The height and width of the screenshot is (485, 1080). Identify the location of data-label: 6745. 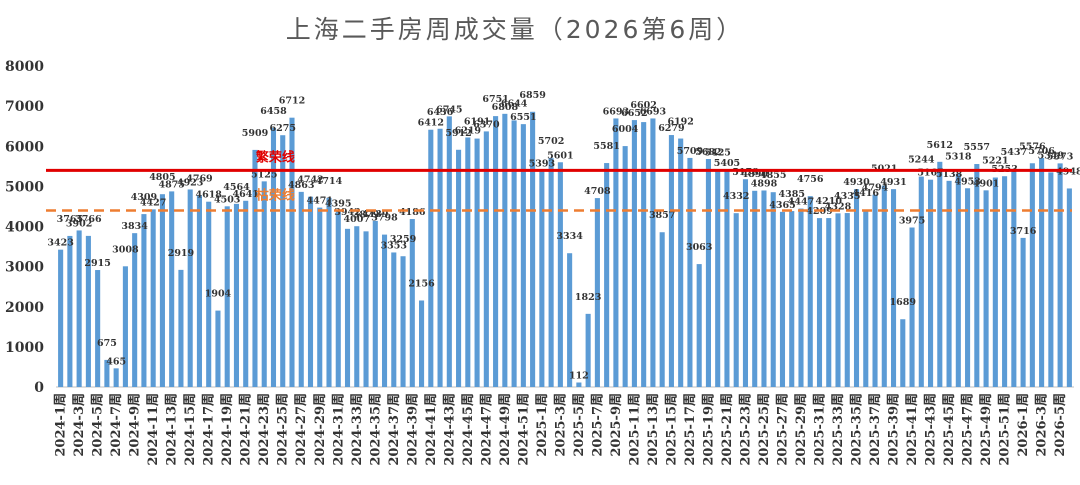
(449, 109).